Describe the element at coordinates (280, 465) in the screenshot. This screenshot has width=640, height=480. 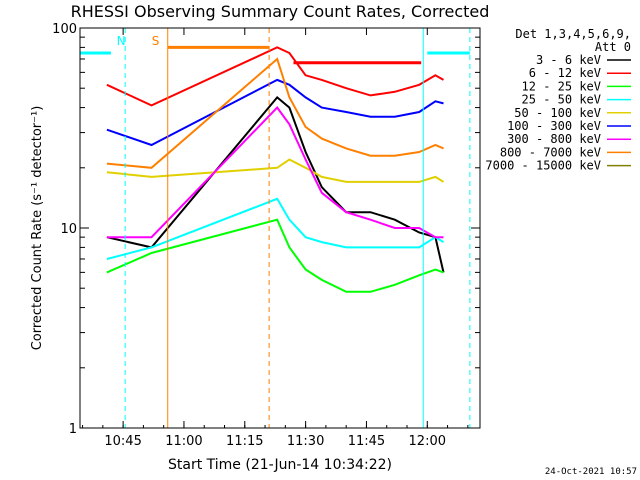
I see `x-axis-label: Start Time (21-Jun-14 10:34:22)` at that location.